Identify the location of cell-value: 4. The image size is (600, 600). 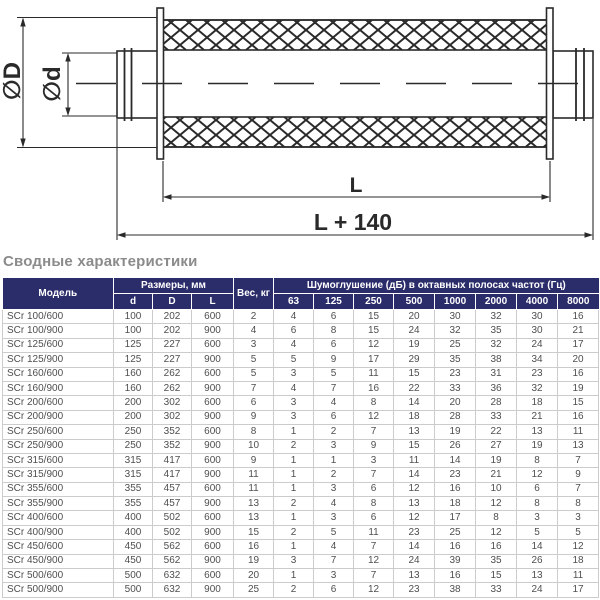
(294, 388).